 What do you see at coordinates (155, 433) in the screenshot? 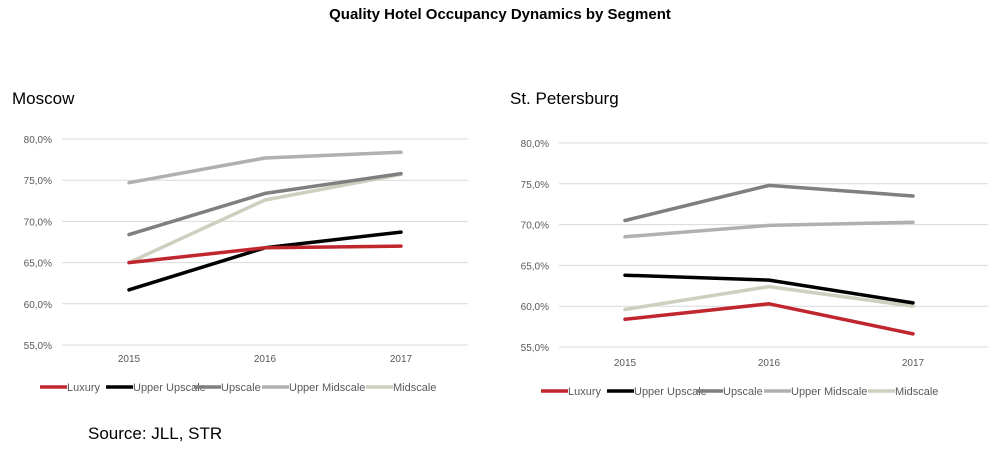
I see `source-note: Source: JLL, STR` at bounding box center [155, 433].